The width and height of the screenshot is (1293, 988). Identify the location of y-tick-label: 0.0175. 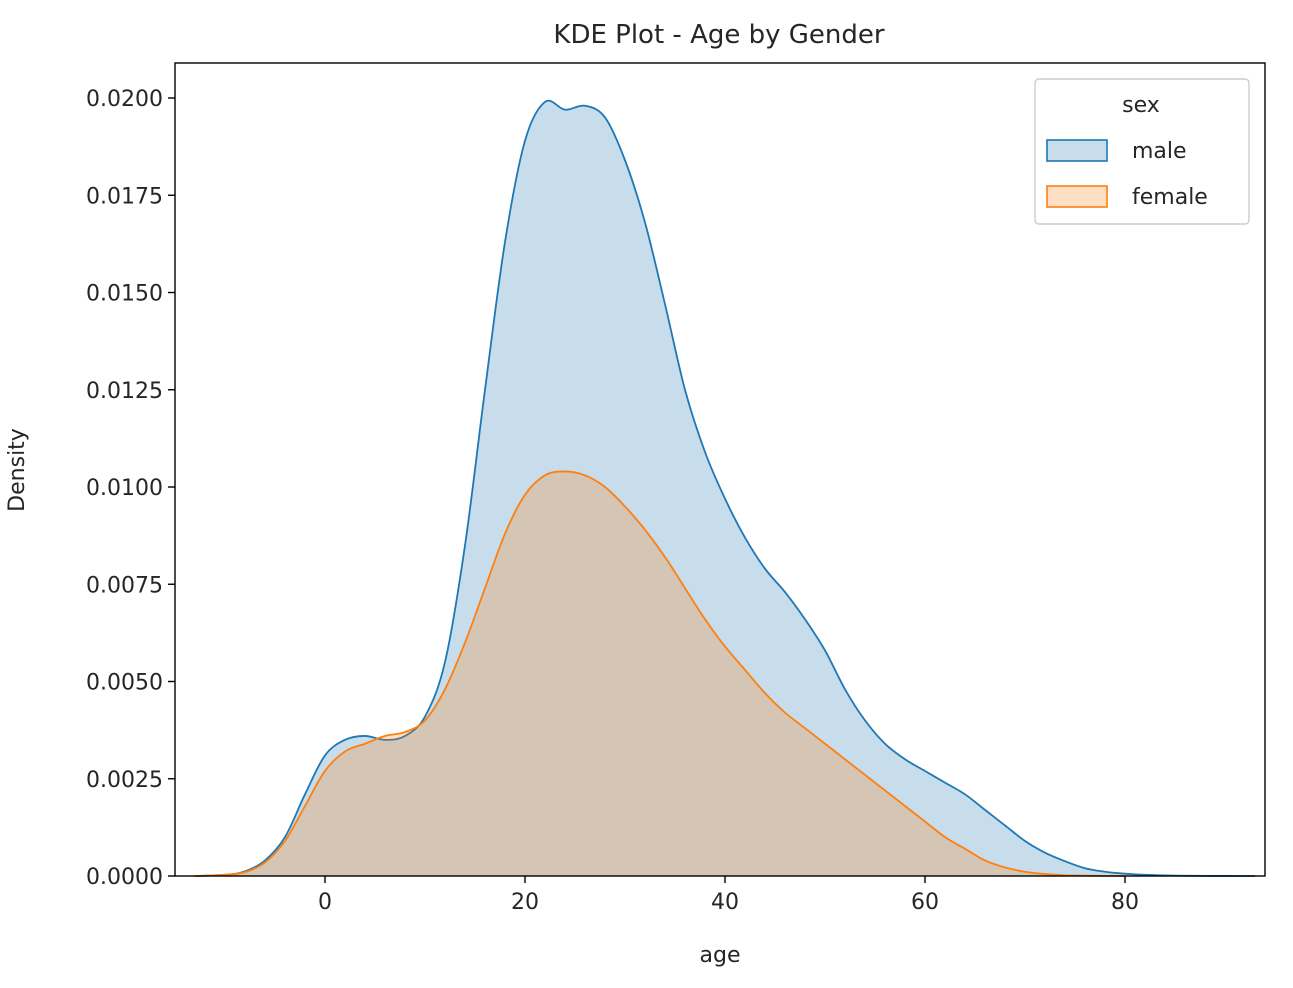
(124, 196).